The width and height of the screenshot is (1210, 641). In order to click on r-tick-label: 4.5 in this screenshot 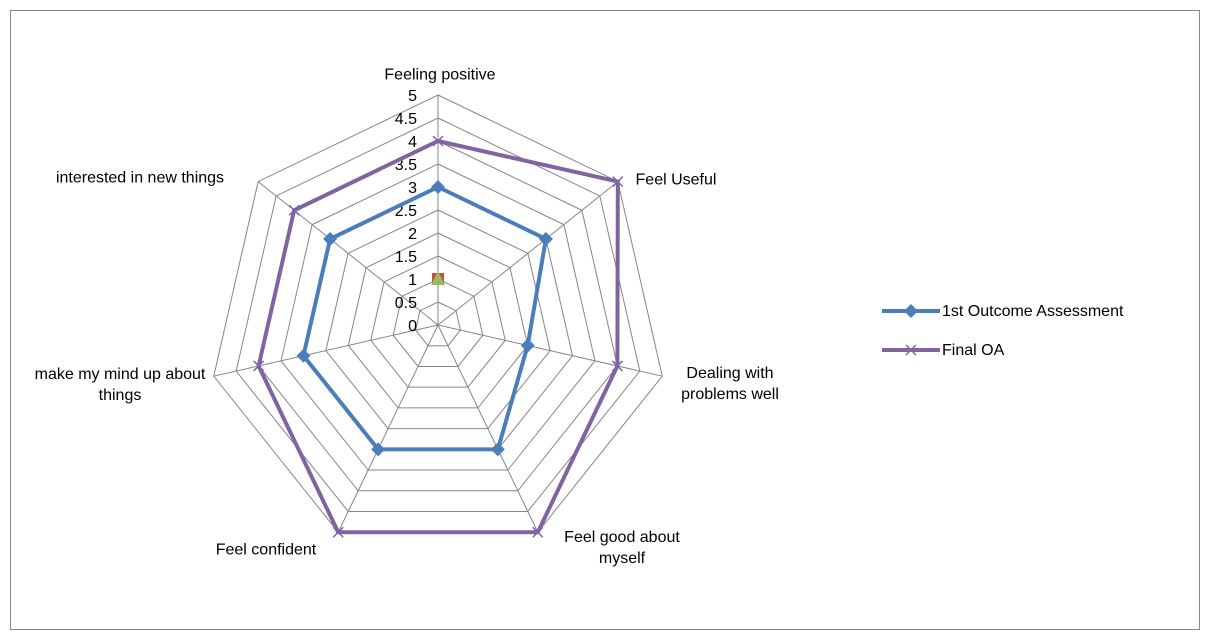, I will do `click(406, 119)`.